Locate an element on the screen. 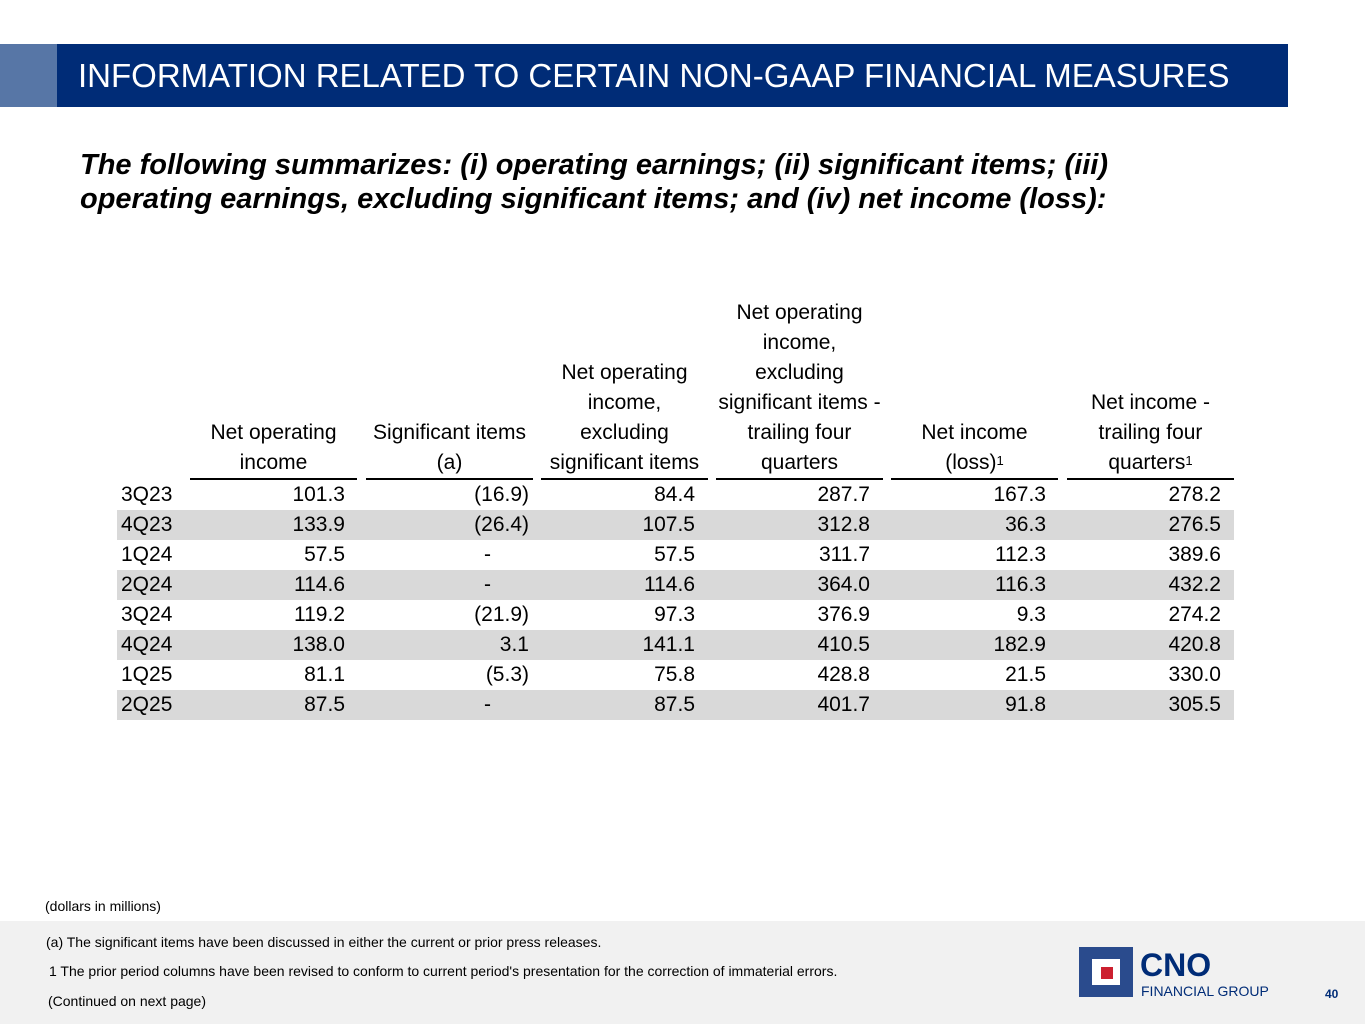 The image size is (1365, 1024). header-significant-items: Significant items (a) is located at coordinates (449, 449).